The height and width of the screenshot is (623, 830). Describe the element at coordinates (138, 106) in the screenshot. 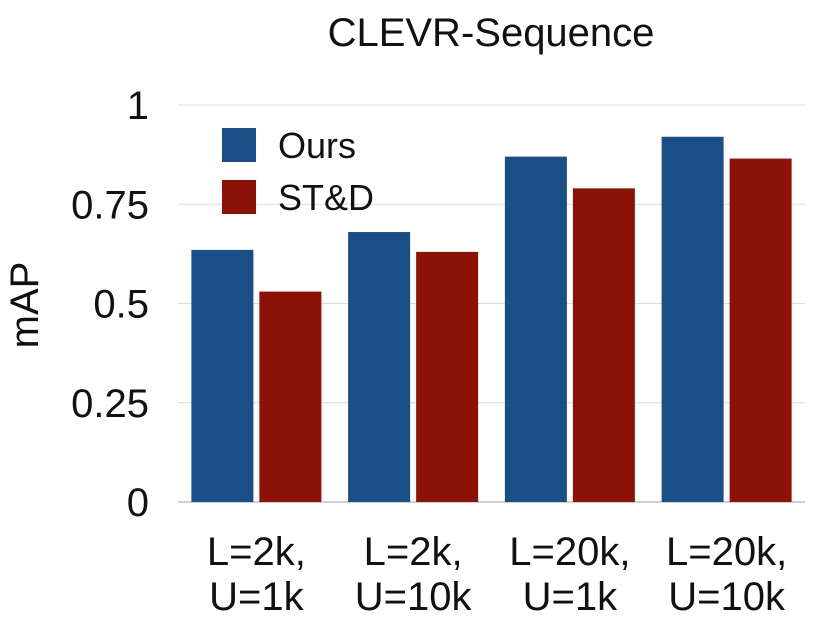

I see `y-tick-label: 1` at that location.